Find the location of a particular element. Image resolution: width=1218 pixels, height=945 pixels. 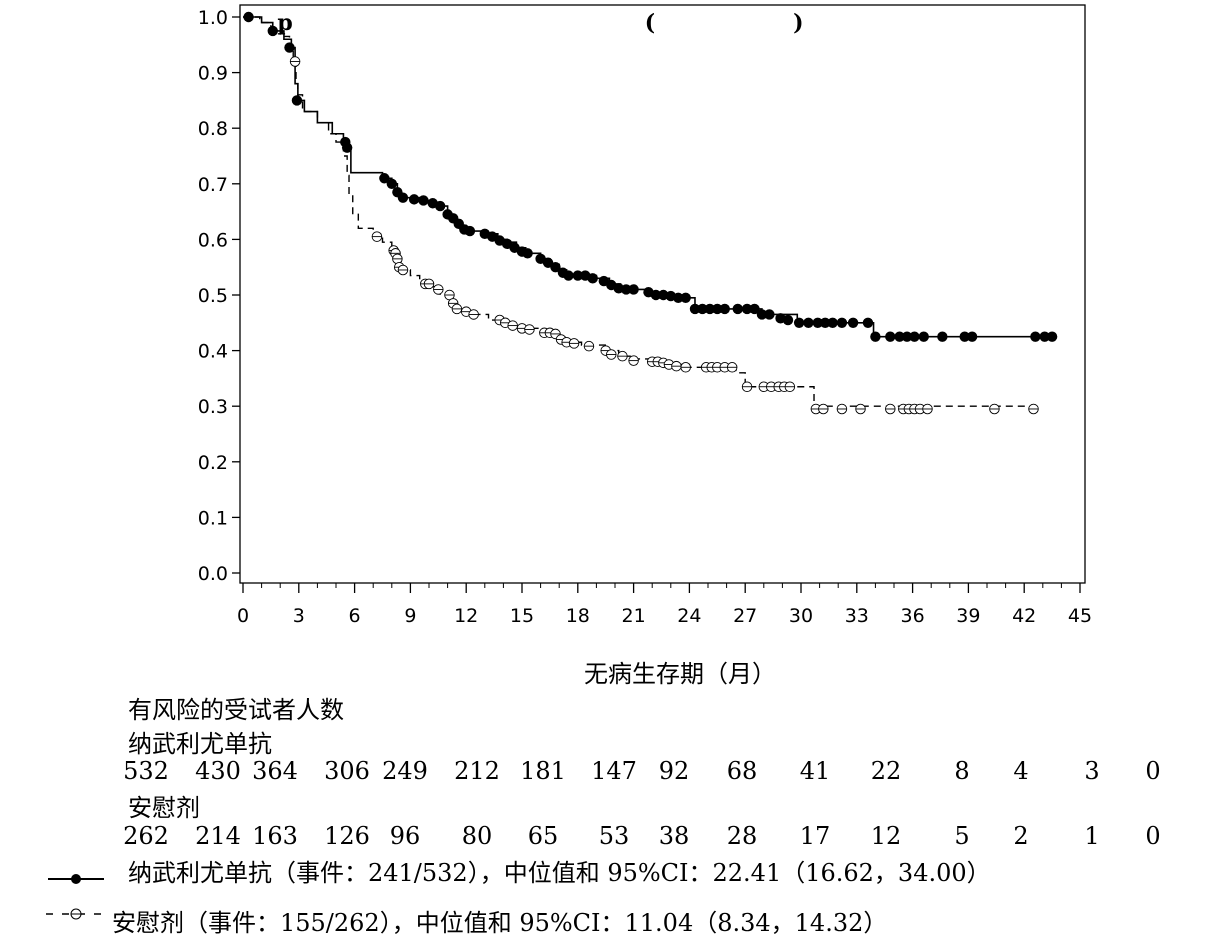

risk-count: 8 is located at coordinates (962, 771).